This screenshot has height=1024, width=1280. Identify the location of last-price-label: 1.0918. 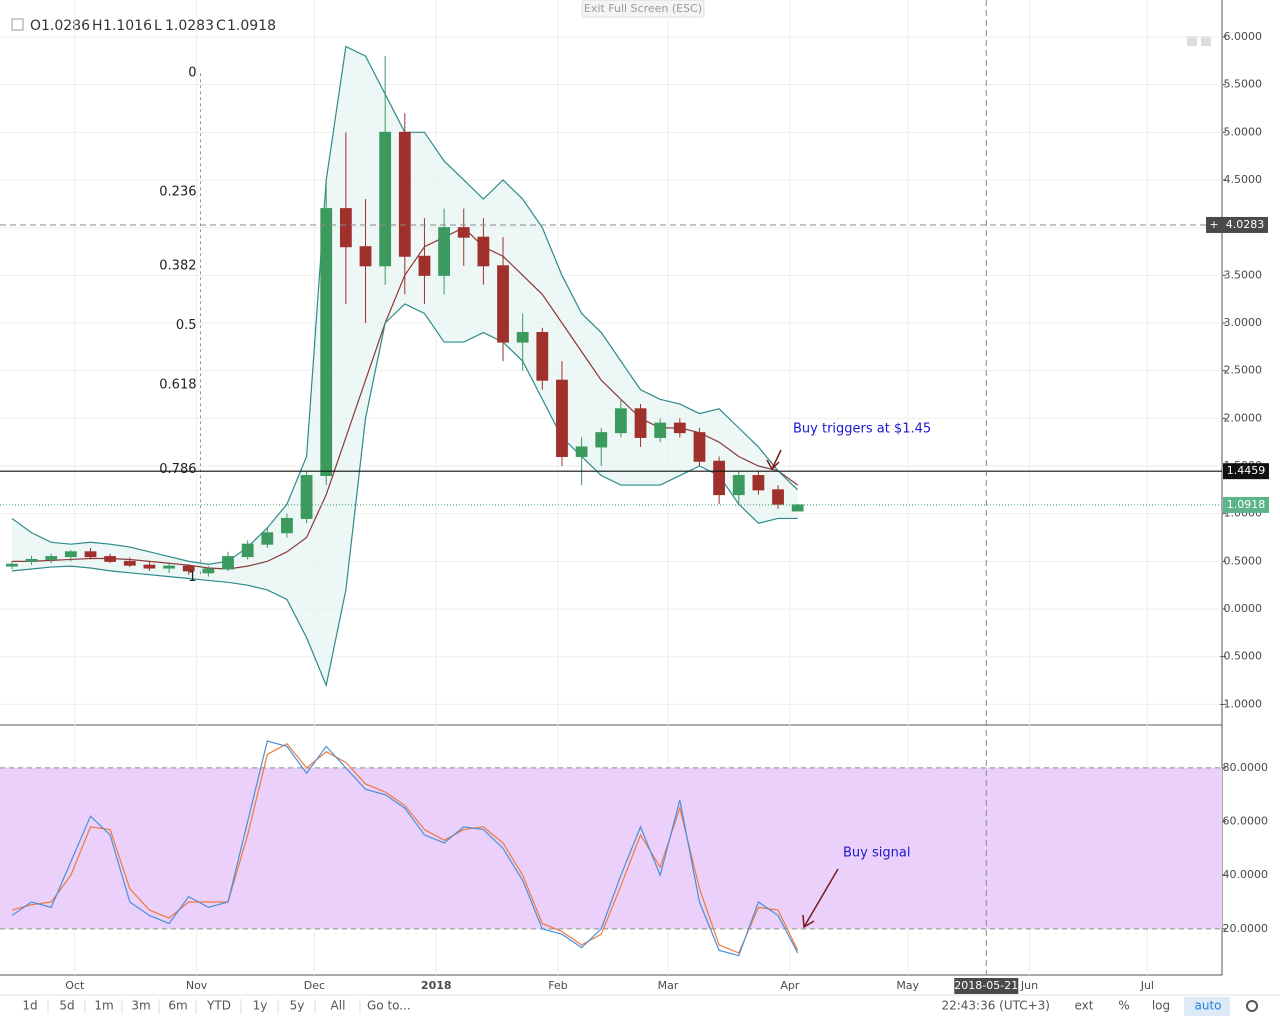
(1246, 504).